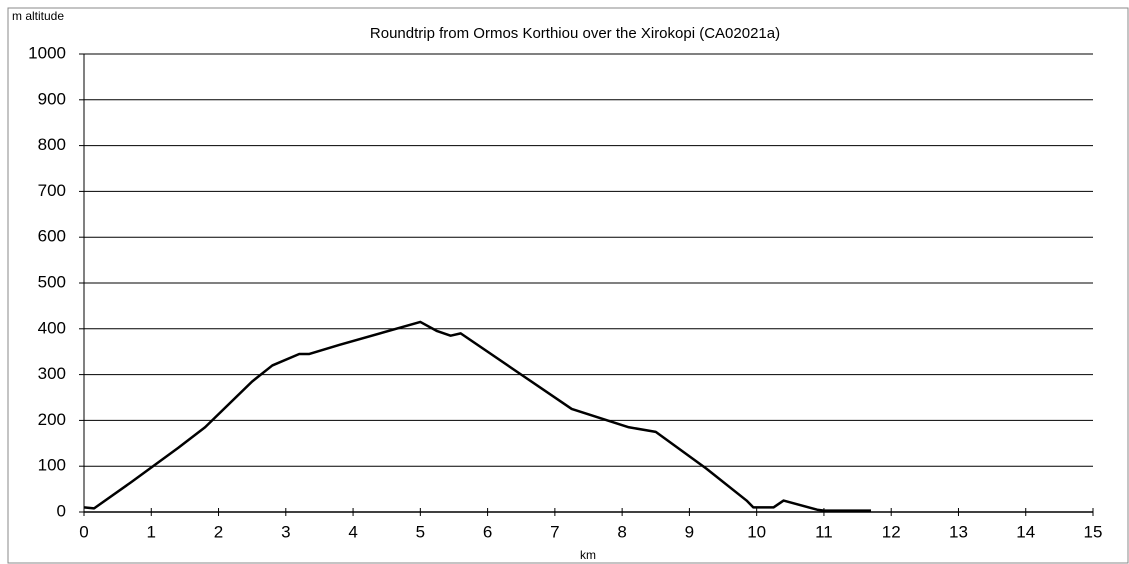 The image size is (1129, 564). What do you see at coordinates (958, 531) in the screenshot?
I see `x-tick-label: 13` at bounding box center [958, 531].